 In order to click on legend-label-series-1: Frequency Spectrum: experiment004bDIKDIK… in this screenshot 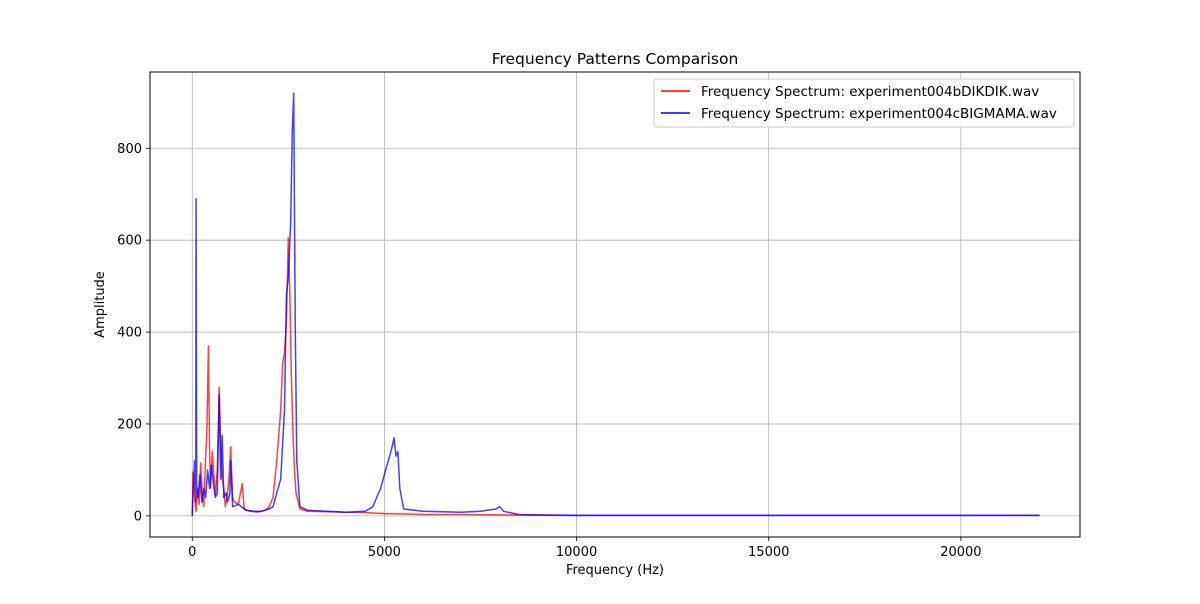, I will do `click(870, 92)`.